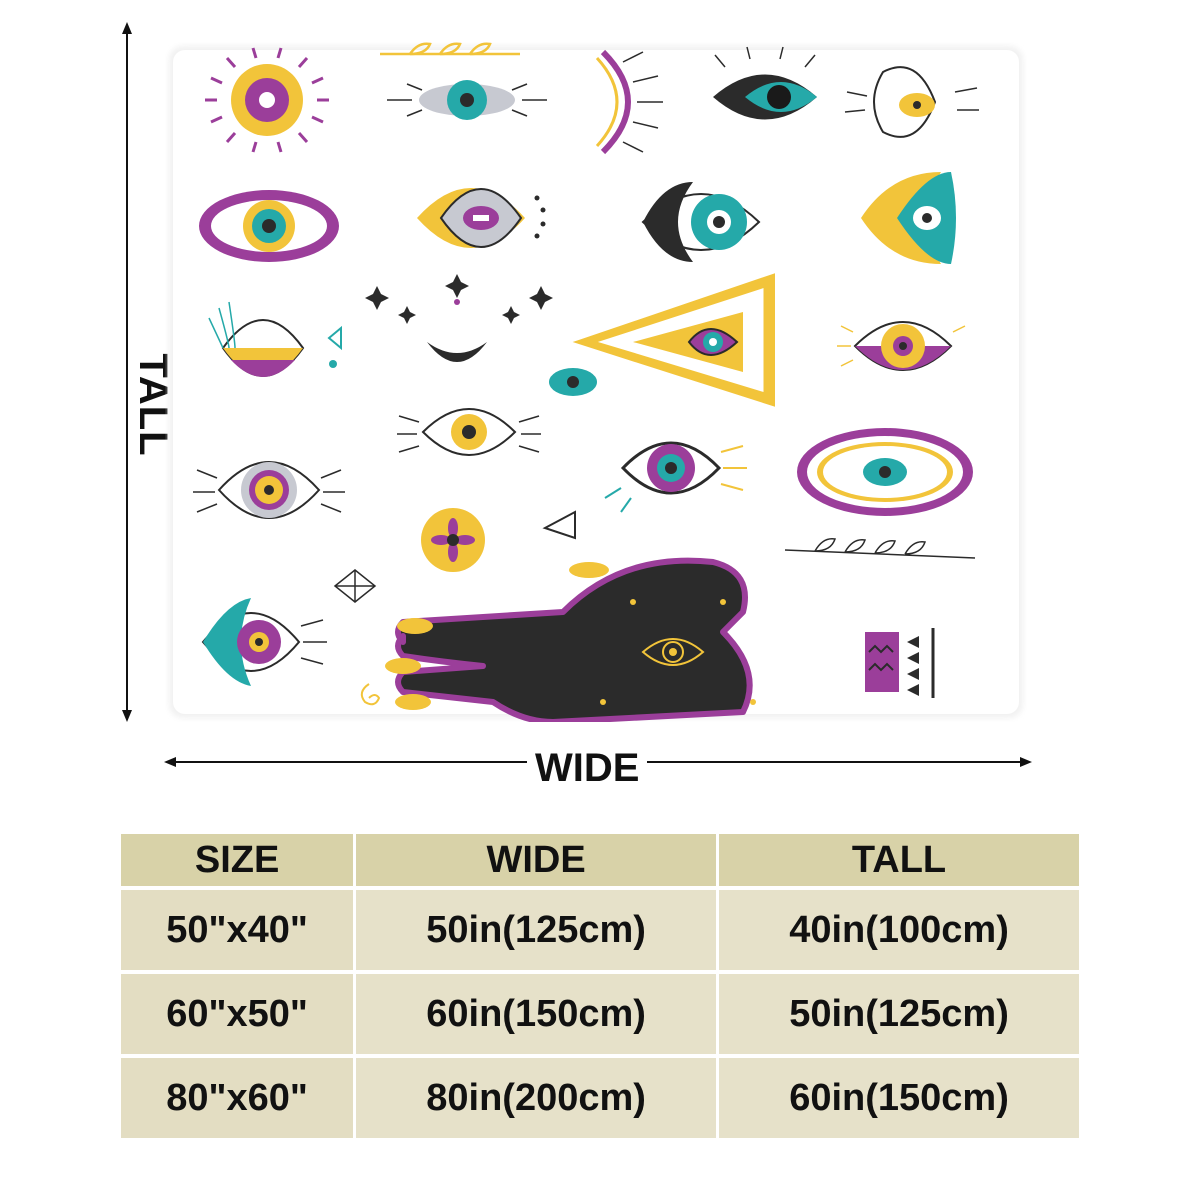 The width and height of the screenshot is (1200, 1200). What do you see at coordinates (629, 102) in the screenshot?
I see `moon-lash-motif` at bounding box center [629, 102].